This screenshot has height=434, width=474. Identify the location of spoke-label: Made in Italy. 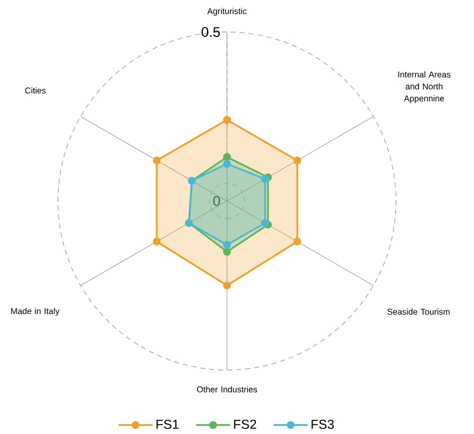
(35, 312).